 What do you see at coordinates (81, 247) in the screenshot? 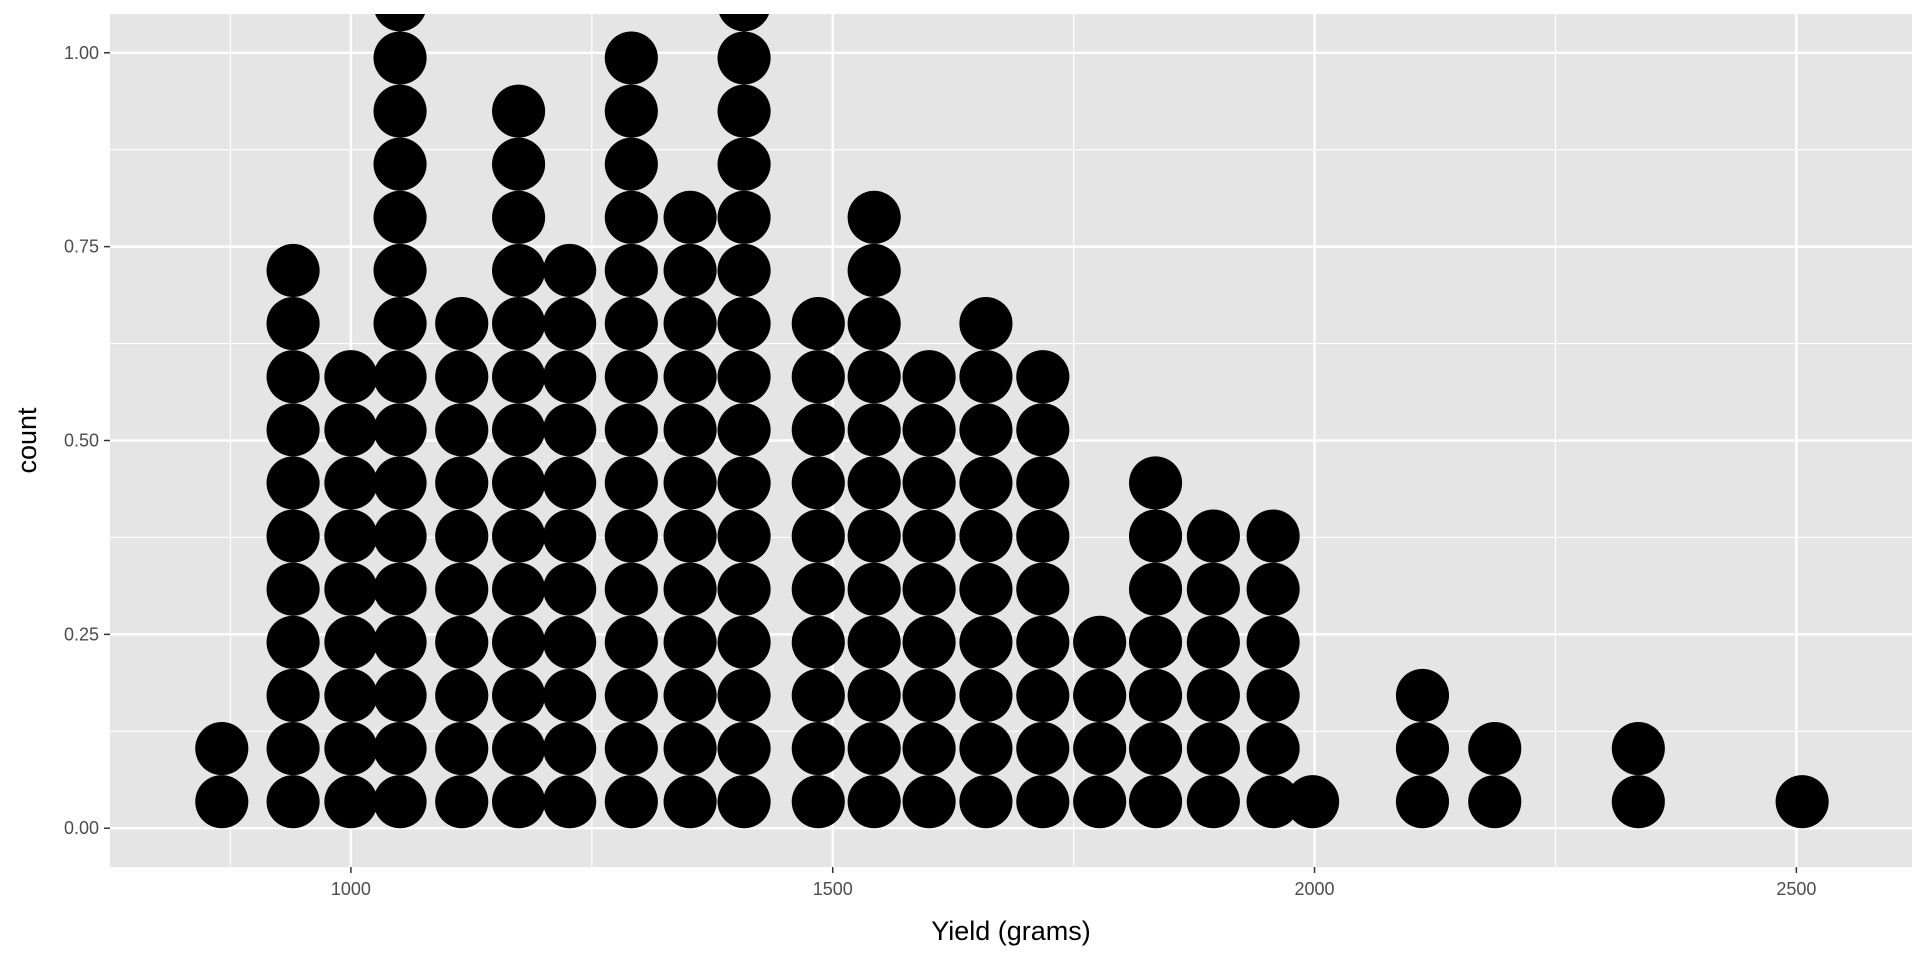
I see `y-tick-label: 0.75` at bounding box center [81, 247].